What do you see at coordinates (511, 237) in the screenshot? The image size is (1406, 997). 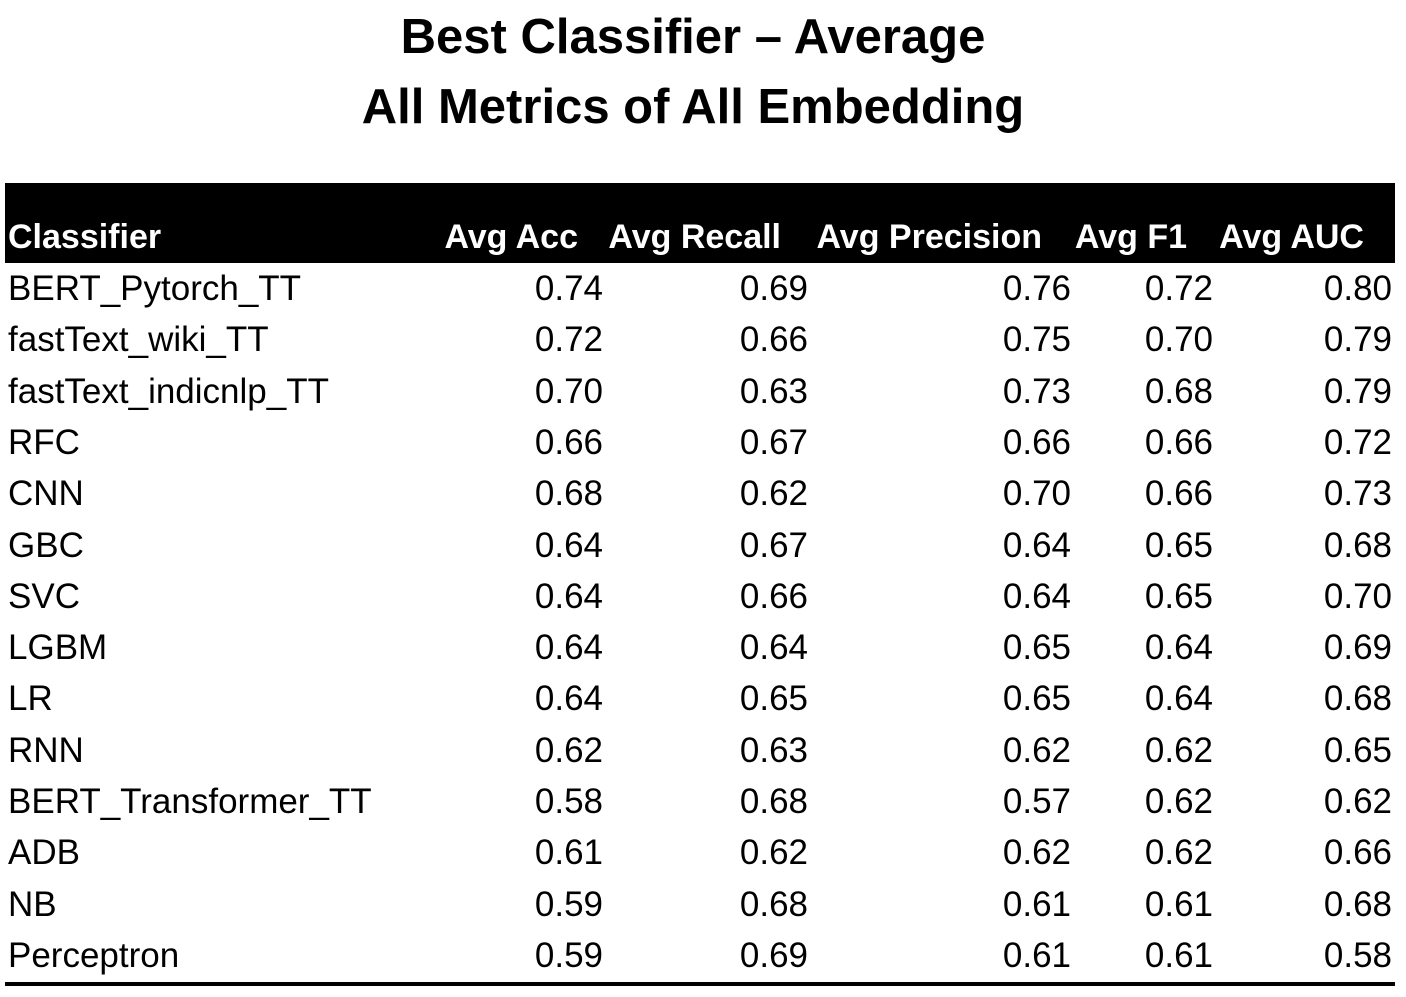 I see `column-header-avg-acc: Avg Acc` at bounding box center [511, 237].